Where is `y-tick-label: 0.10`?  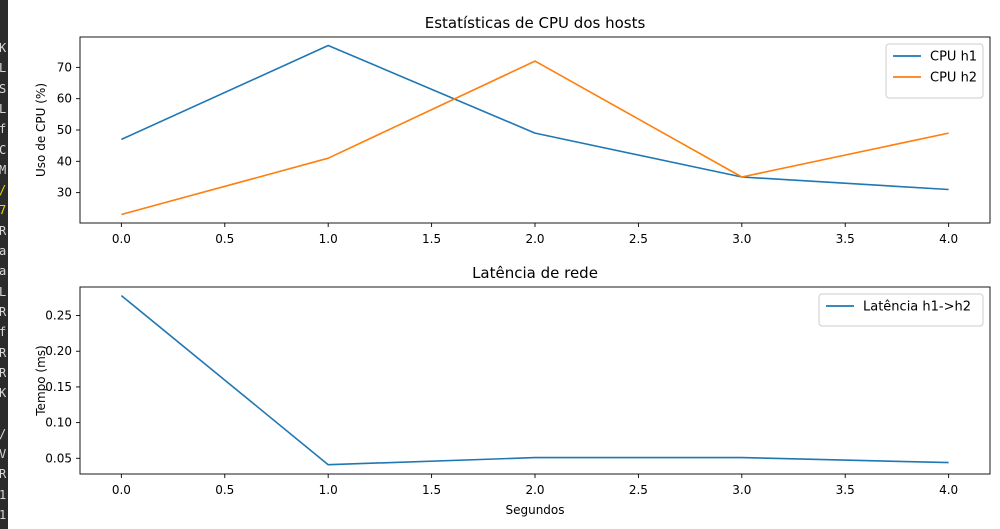 y-tick-label: 0.10 is located at coordinates (58, 423).